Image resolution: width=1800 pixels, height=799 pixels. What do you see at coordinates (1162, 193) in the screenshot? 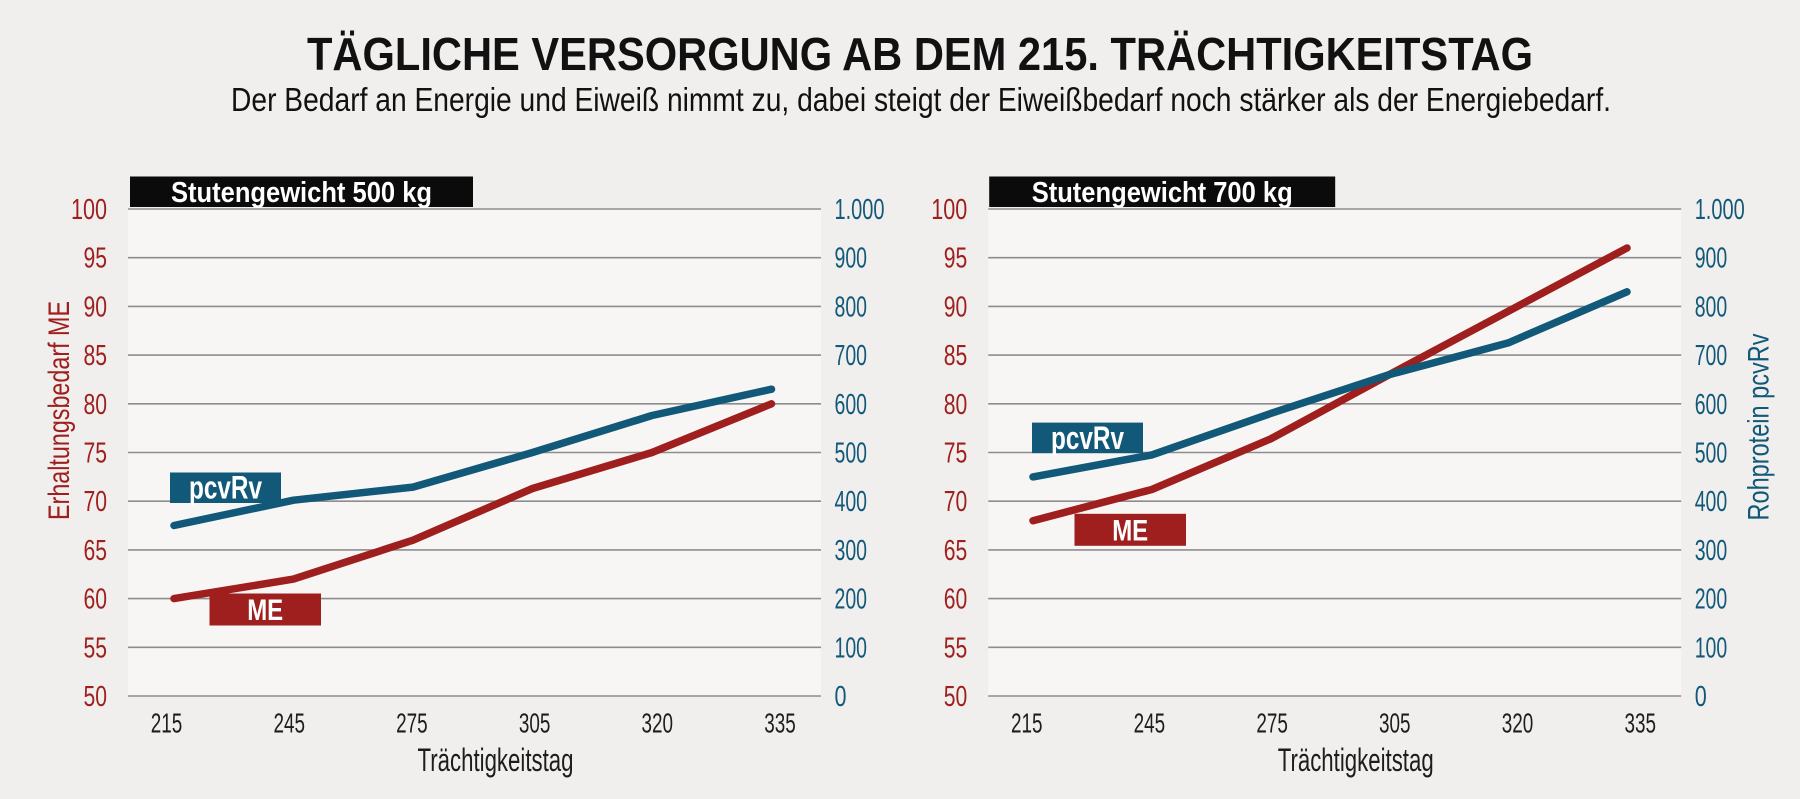
I see `svg-text: Stutengewicht 700 kg` at bounding box center [1162, 193].